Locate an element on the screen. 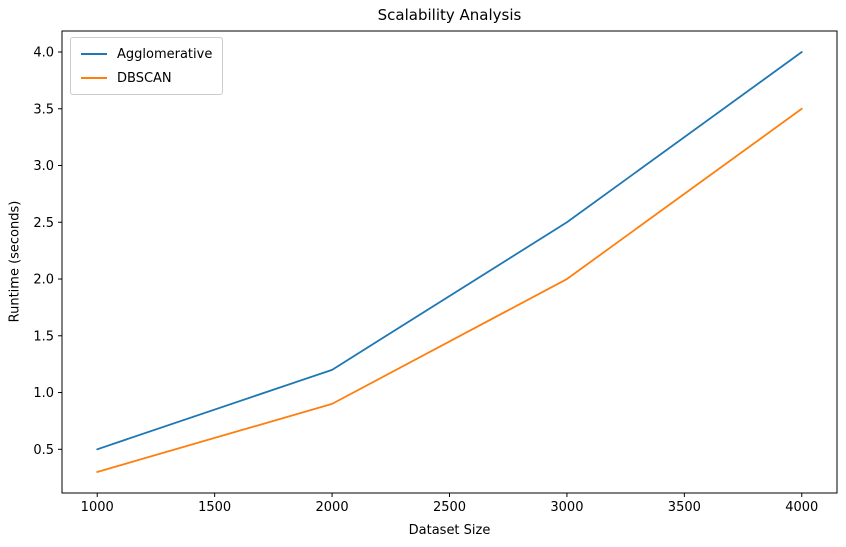  y-tick-label: 3.0 is located at coordinates (43, 166).